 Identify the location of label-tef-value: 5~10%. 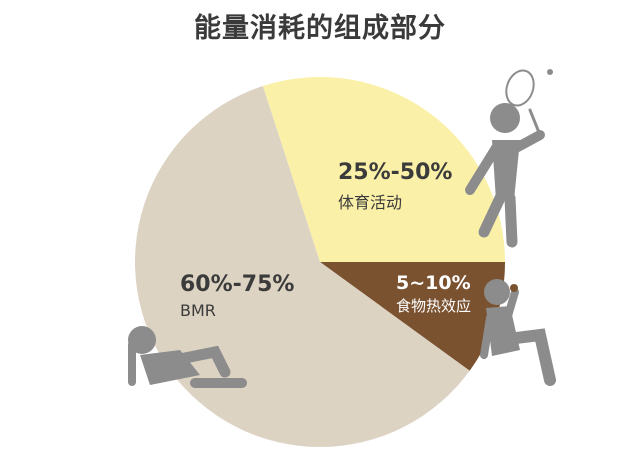
(433, 283).